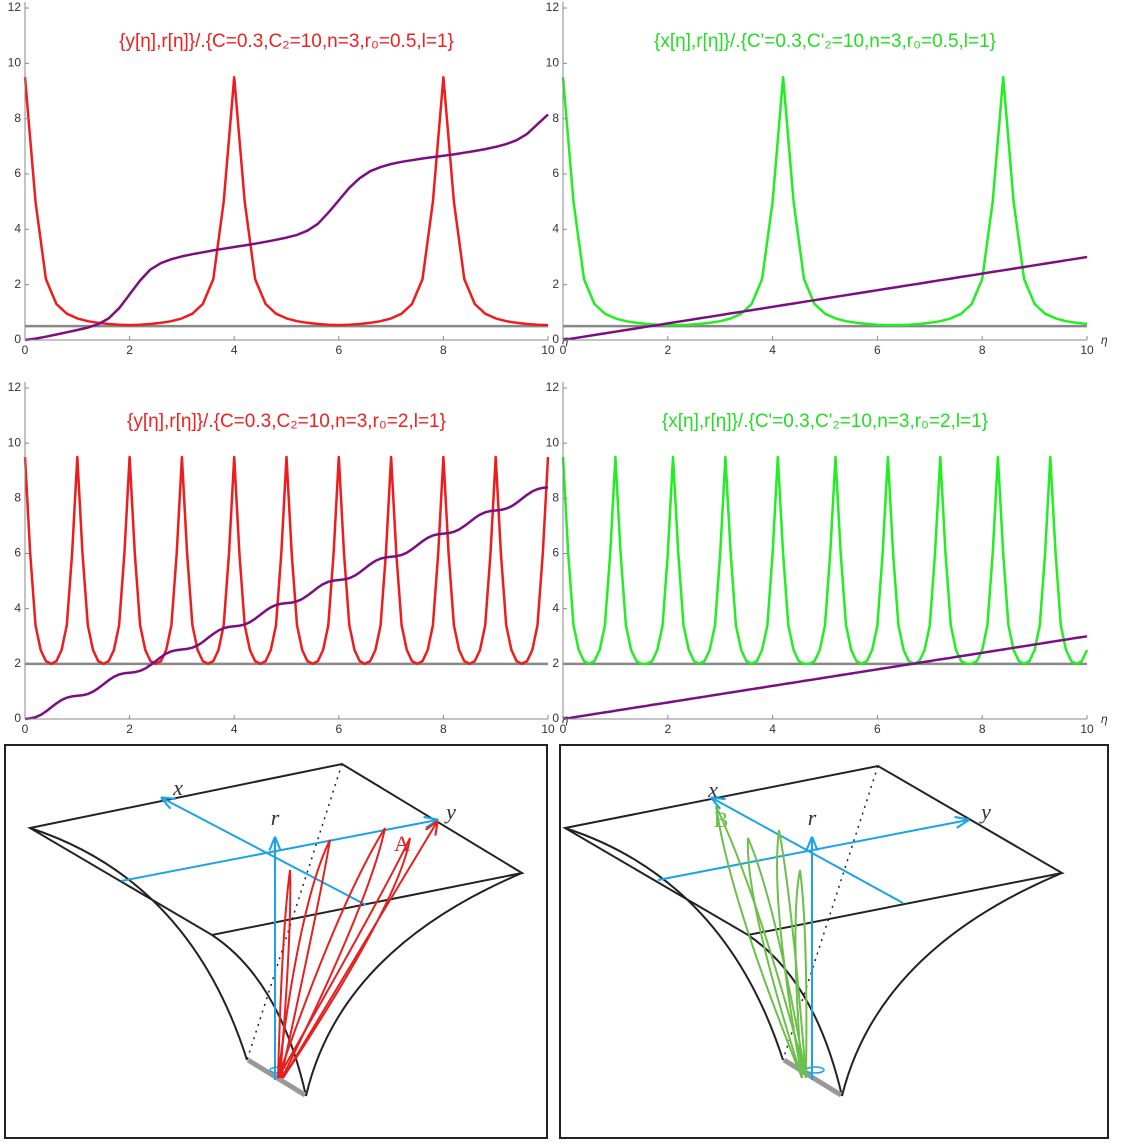 The height and width of the screenshot is (1145, 1123). Describe the element at coordinates (264, 852) in the screenshot. I see `x-axis` at that location.